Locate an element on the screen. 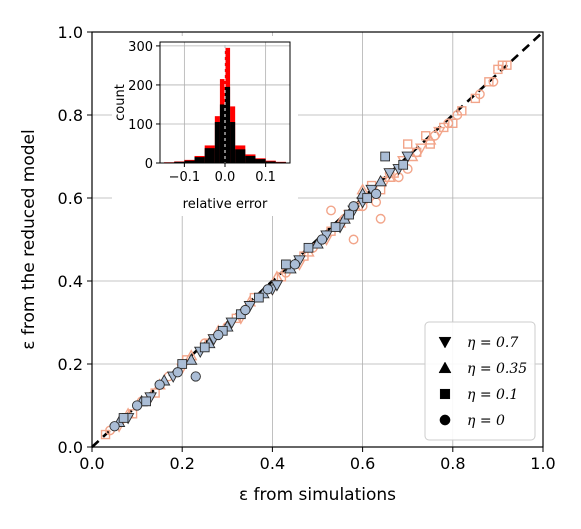 Image resolution: width=581 pixels, height=529 pixels. inset-x-tick-label: −0.1 is located at coordinates (185, 177).